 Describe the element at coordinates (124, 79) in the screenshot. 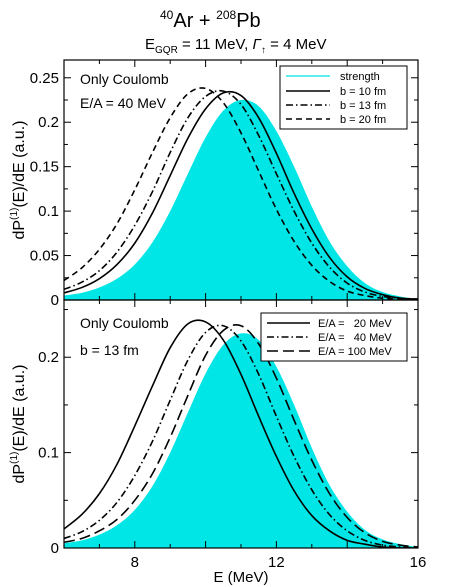

I see `top-annotation-1: Only Coulomb` at that location.